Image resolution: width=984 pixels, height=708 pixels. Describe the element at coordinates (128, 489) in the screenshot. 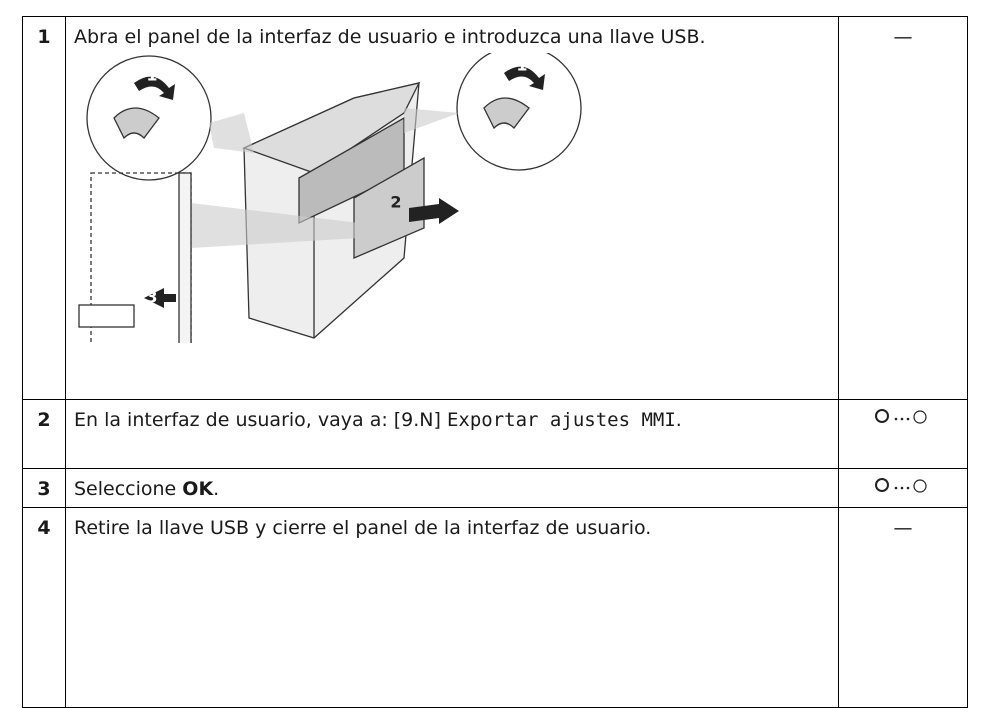

I see `instruction: Seleccione` at that location.